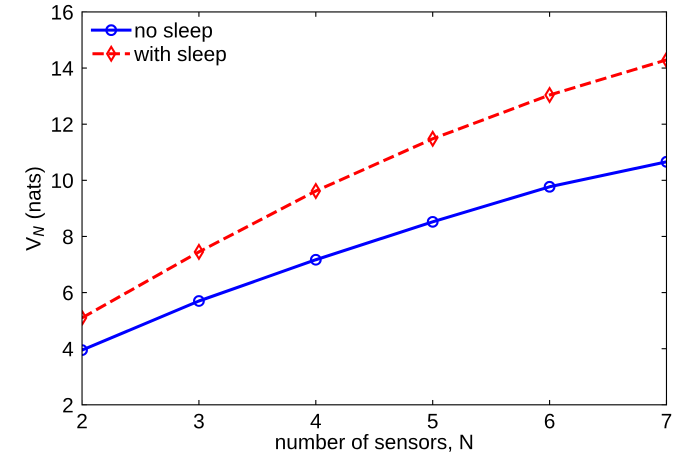  Describe the element at coordinates (68, 405) in the screenshot. I see `y-tick-label: 2` at that location.